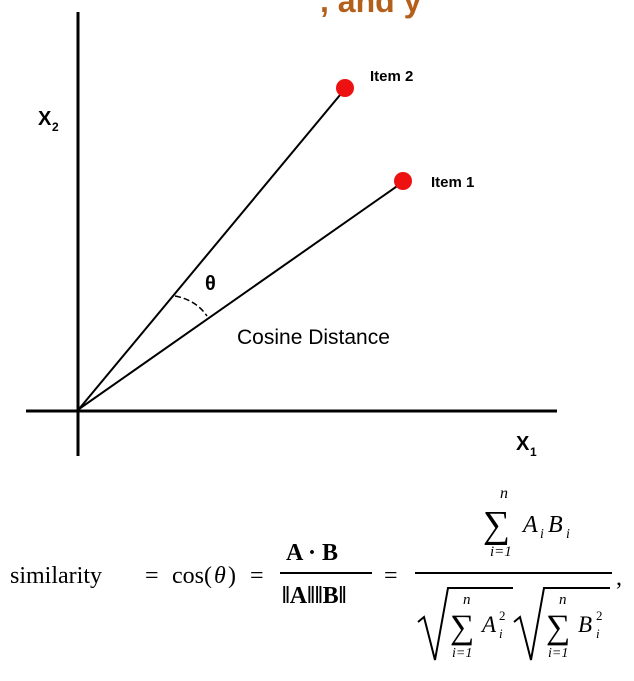  What do you see at coordinates (452, 182) in the screenshot?
I see `item-1-label: Item 1` at bounding box center [452, 182].